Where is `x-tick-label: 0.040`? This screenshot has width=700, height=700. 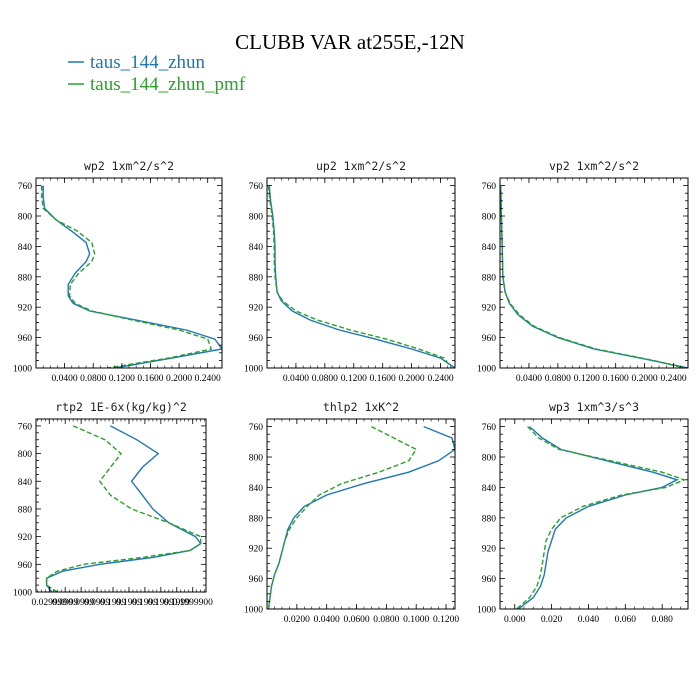 x-tick-label: 0.040 is located at coordinates (589, 620).